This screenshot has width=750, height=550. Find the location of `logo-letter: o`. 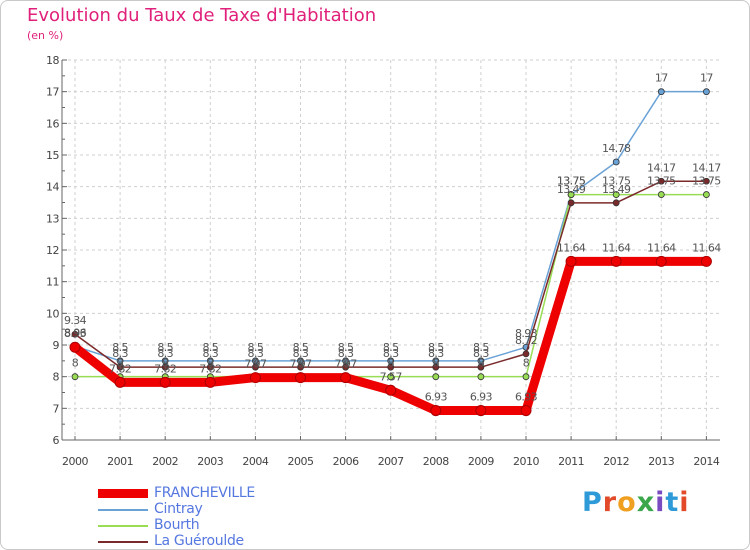

logo-letter: o is located at coordinates (627, 502).